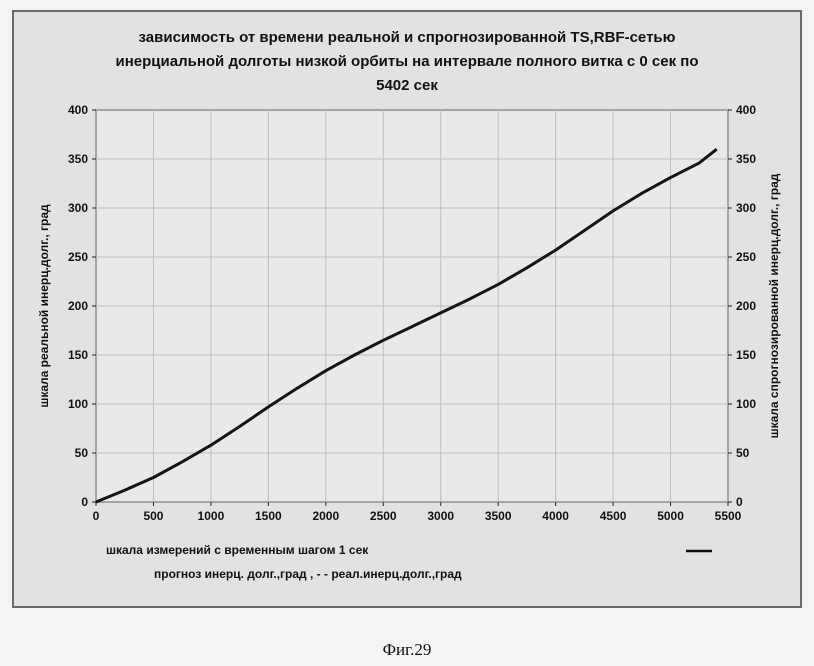  I want to click on y-axis-right-ticks: 0 50 100 150 200 250 300 350 400, so click(742, 306).